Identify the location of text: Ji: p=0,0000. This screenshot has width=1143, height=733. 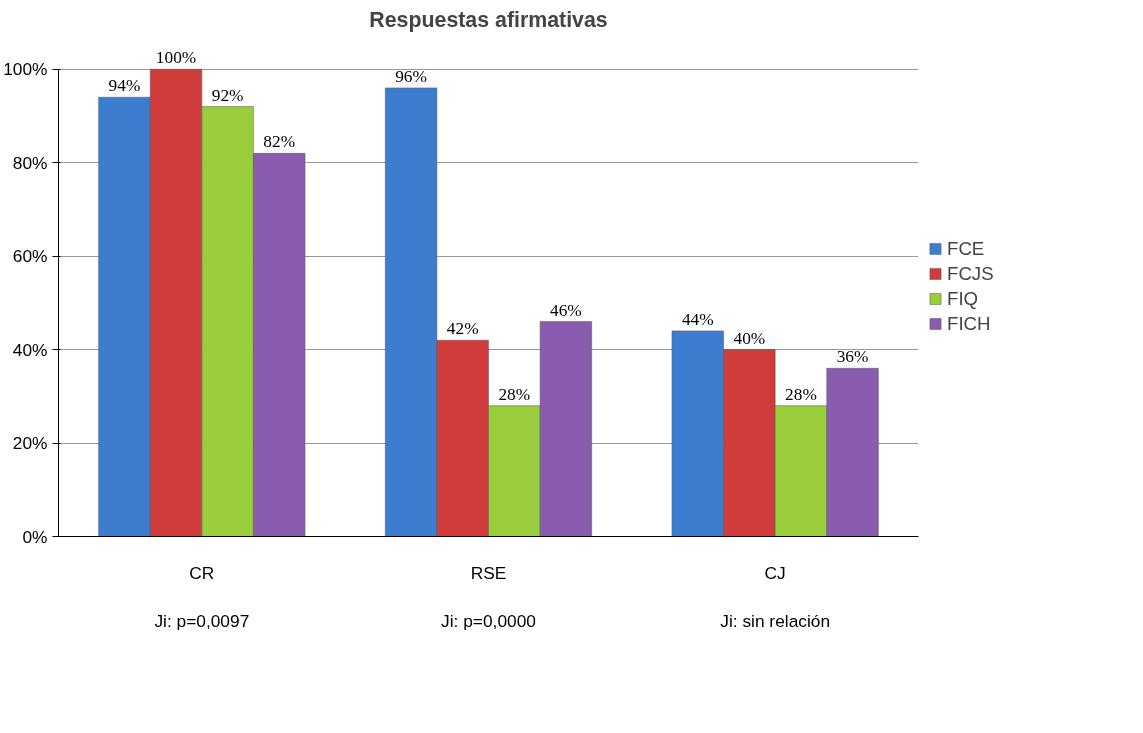
(488, 620).